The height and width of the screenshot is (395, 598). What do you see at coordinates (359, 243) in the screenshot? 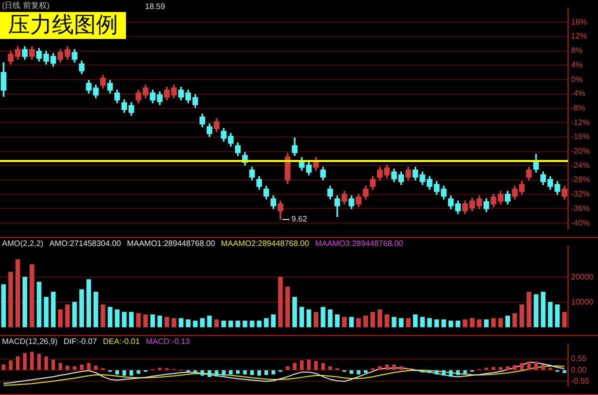
I see `annotation: MAAMO3:289448768.00` at bounding box center [359, 243].